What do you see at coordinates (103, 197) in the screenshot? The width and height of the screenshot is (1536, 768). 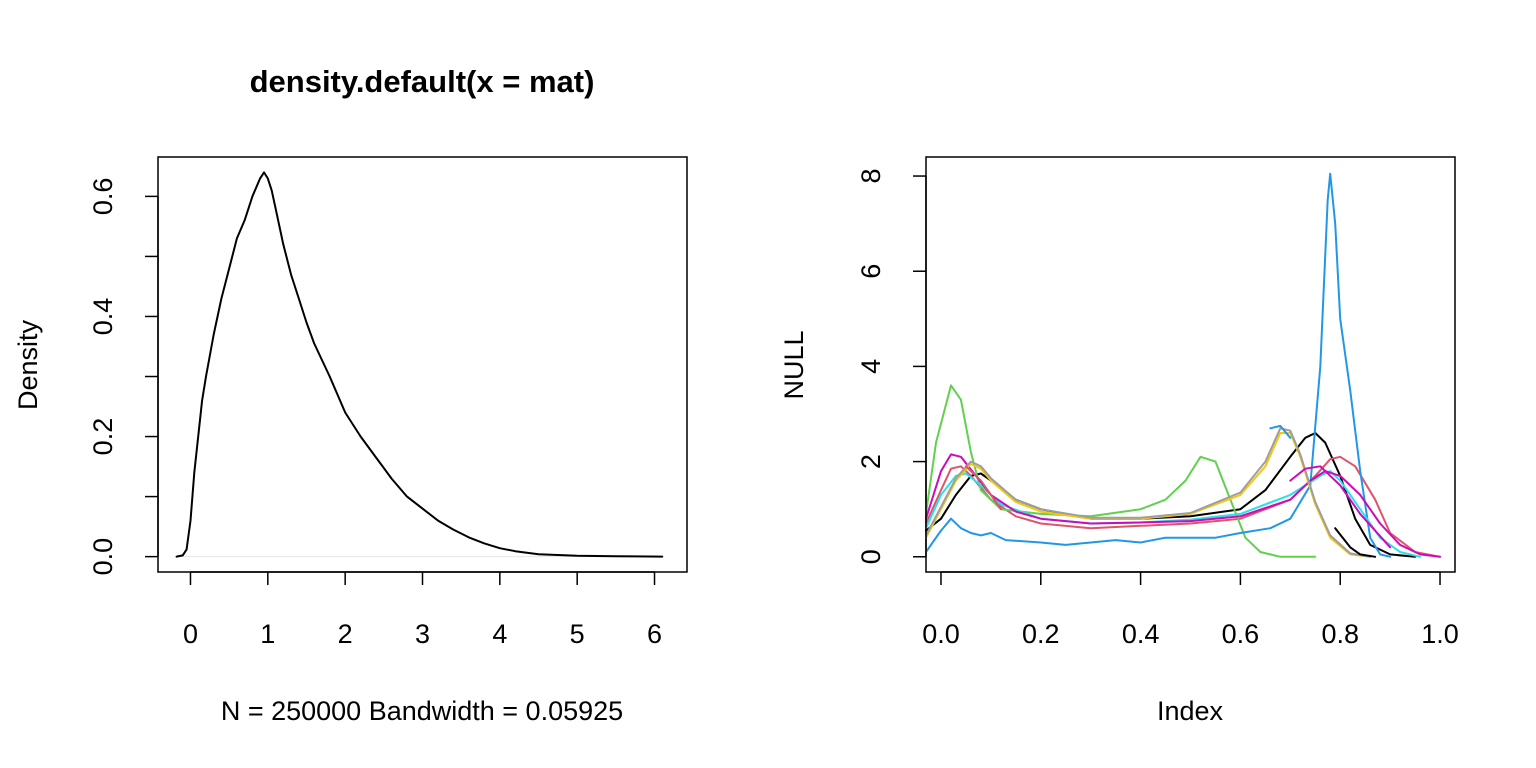 I see `y-tick-label: 0.6` at bounding box center [103, 197].